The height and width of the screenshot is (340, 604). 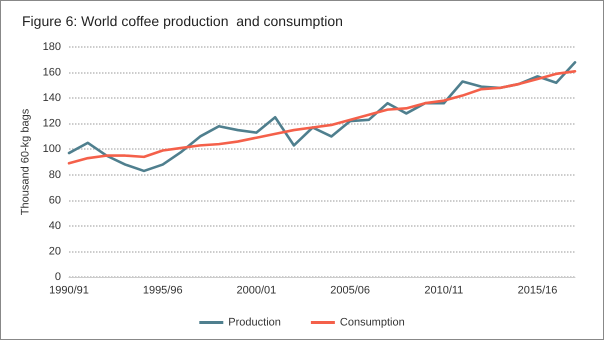 What do you see at coordinates (372, 322) in the screenshot?
I see `legend-label: Consumption` at bounding box center [372, 322].